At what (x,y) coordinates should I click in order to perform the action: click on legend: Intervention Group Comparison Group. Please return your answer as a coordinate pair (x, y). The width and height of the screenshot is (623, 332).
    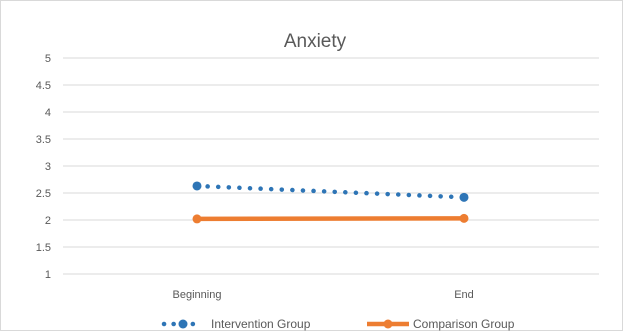
    Looking at the image, I should click on (338, 324).